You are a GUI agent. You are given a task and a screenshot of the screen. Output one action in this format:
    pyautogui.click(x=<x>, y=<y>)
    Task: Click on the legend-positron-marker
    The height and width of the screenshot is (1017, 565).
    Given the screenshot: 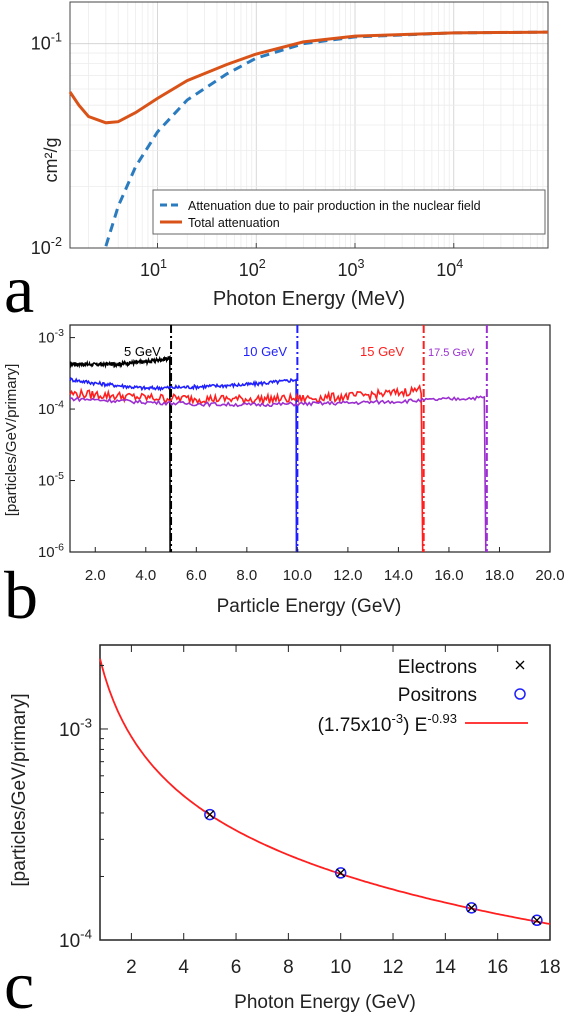 What is the action you would take?
    pyautogui.click(x=520, y=694)
    